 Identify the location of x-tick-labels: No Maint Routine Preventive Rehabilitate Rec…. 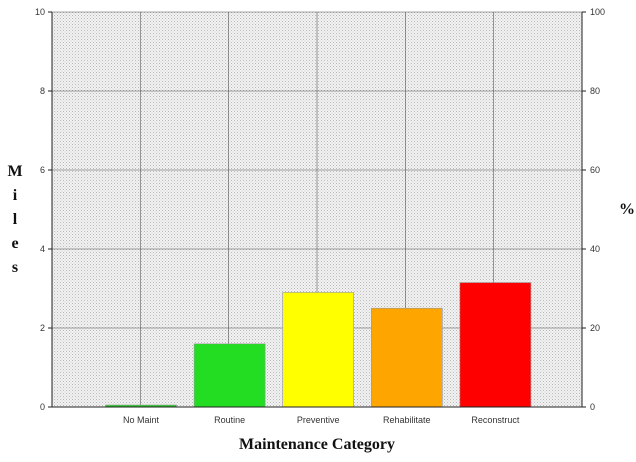
(321, 420).